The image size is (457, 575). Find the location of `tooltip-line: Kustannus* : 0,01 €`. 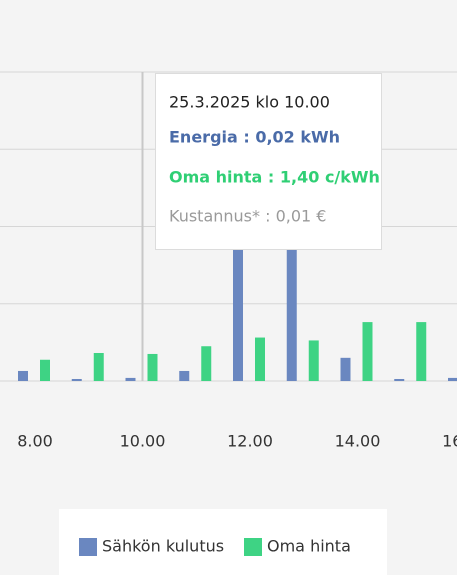

tooltip-line: Kustannus* : 0,01 € is located at coordinates (247, 216).